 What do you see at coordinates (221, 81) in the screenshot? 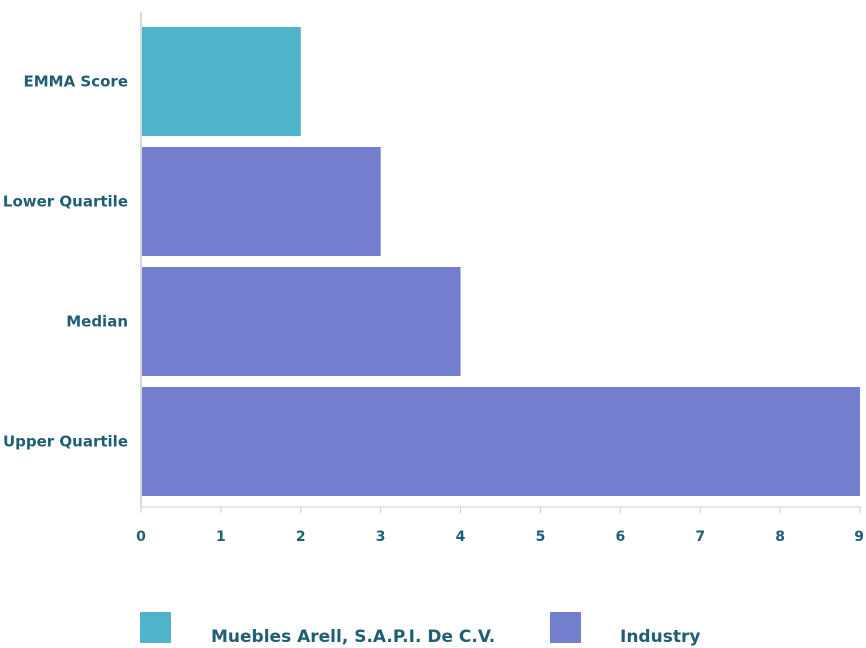
I see `bar-emma-score` at bounding box center [221, 81].